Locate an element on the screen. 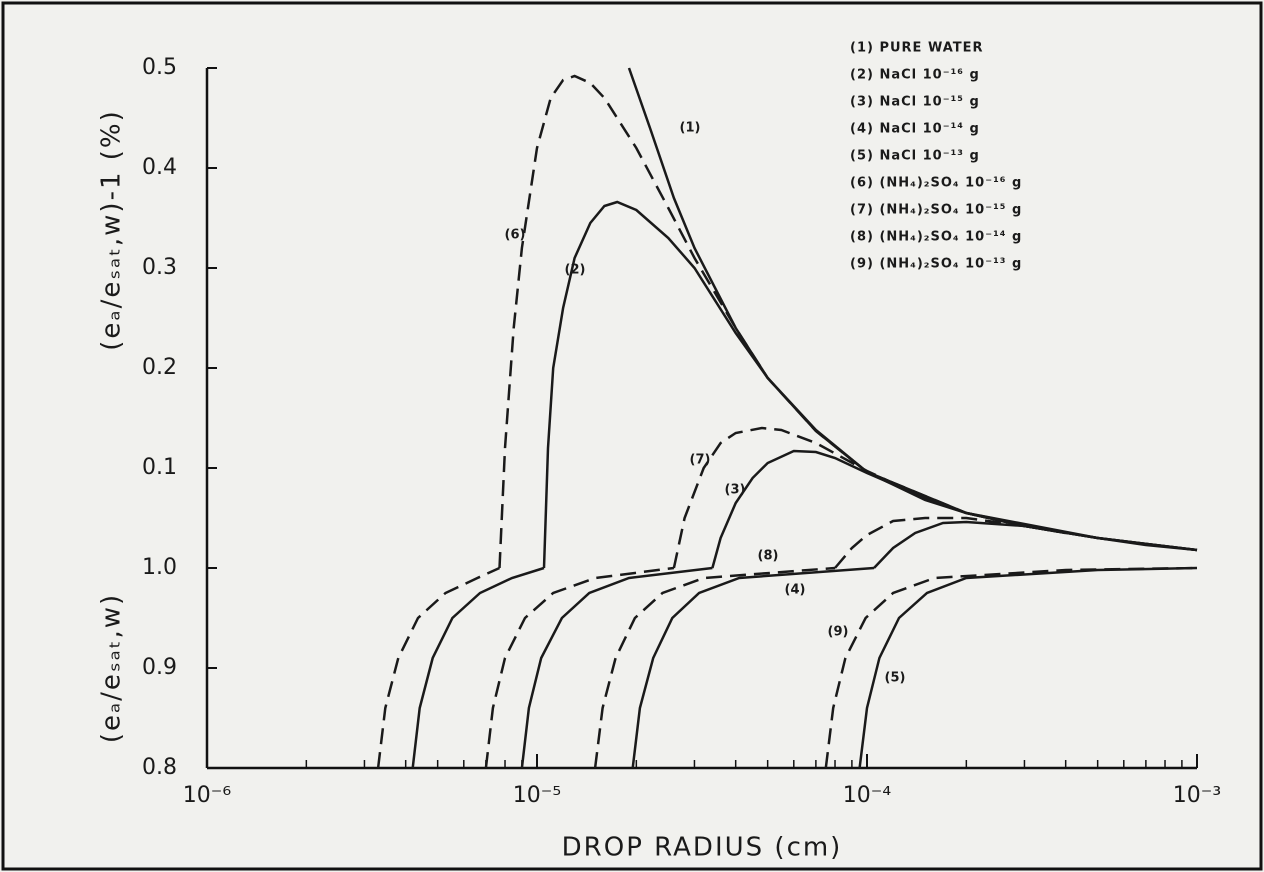 The width and height of the screenshot is (1264, 872). curve-label: (7) is located at coordinates (700, 460).